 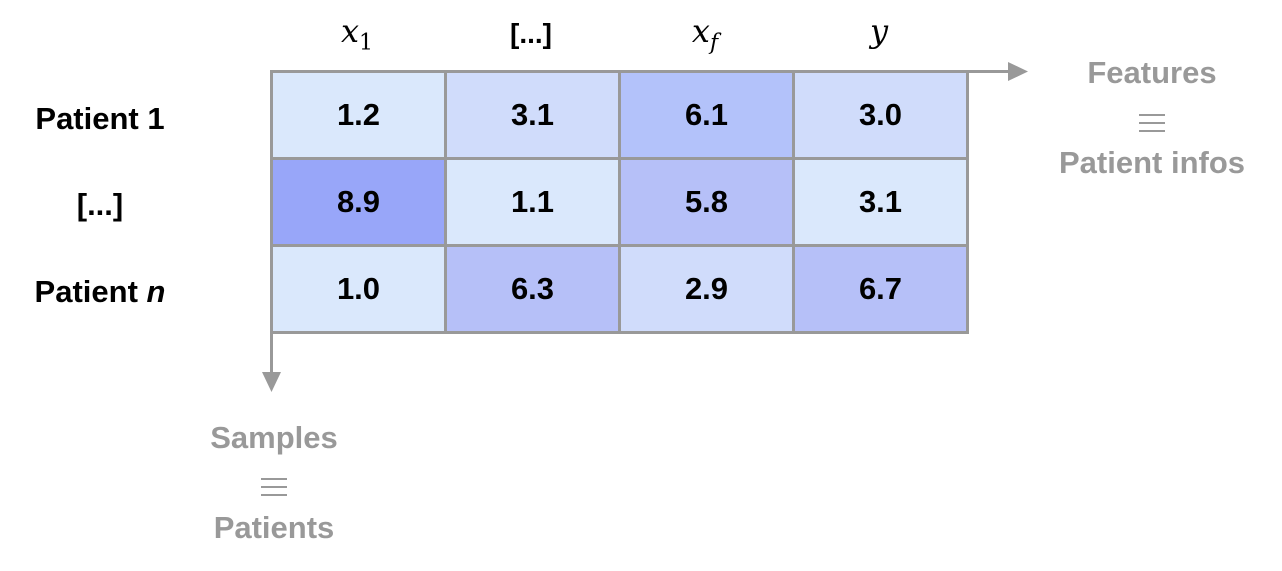 What do you see at coordinates (534, 290) in the screenshot?
I see `matrix-cell: 6.3` at bounding box center [534, 290].